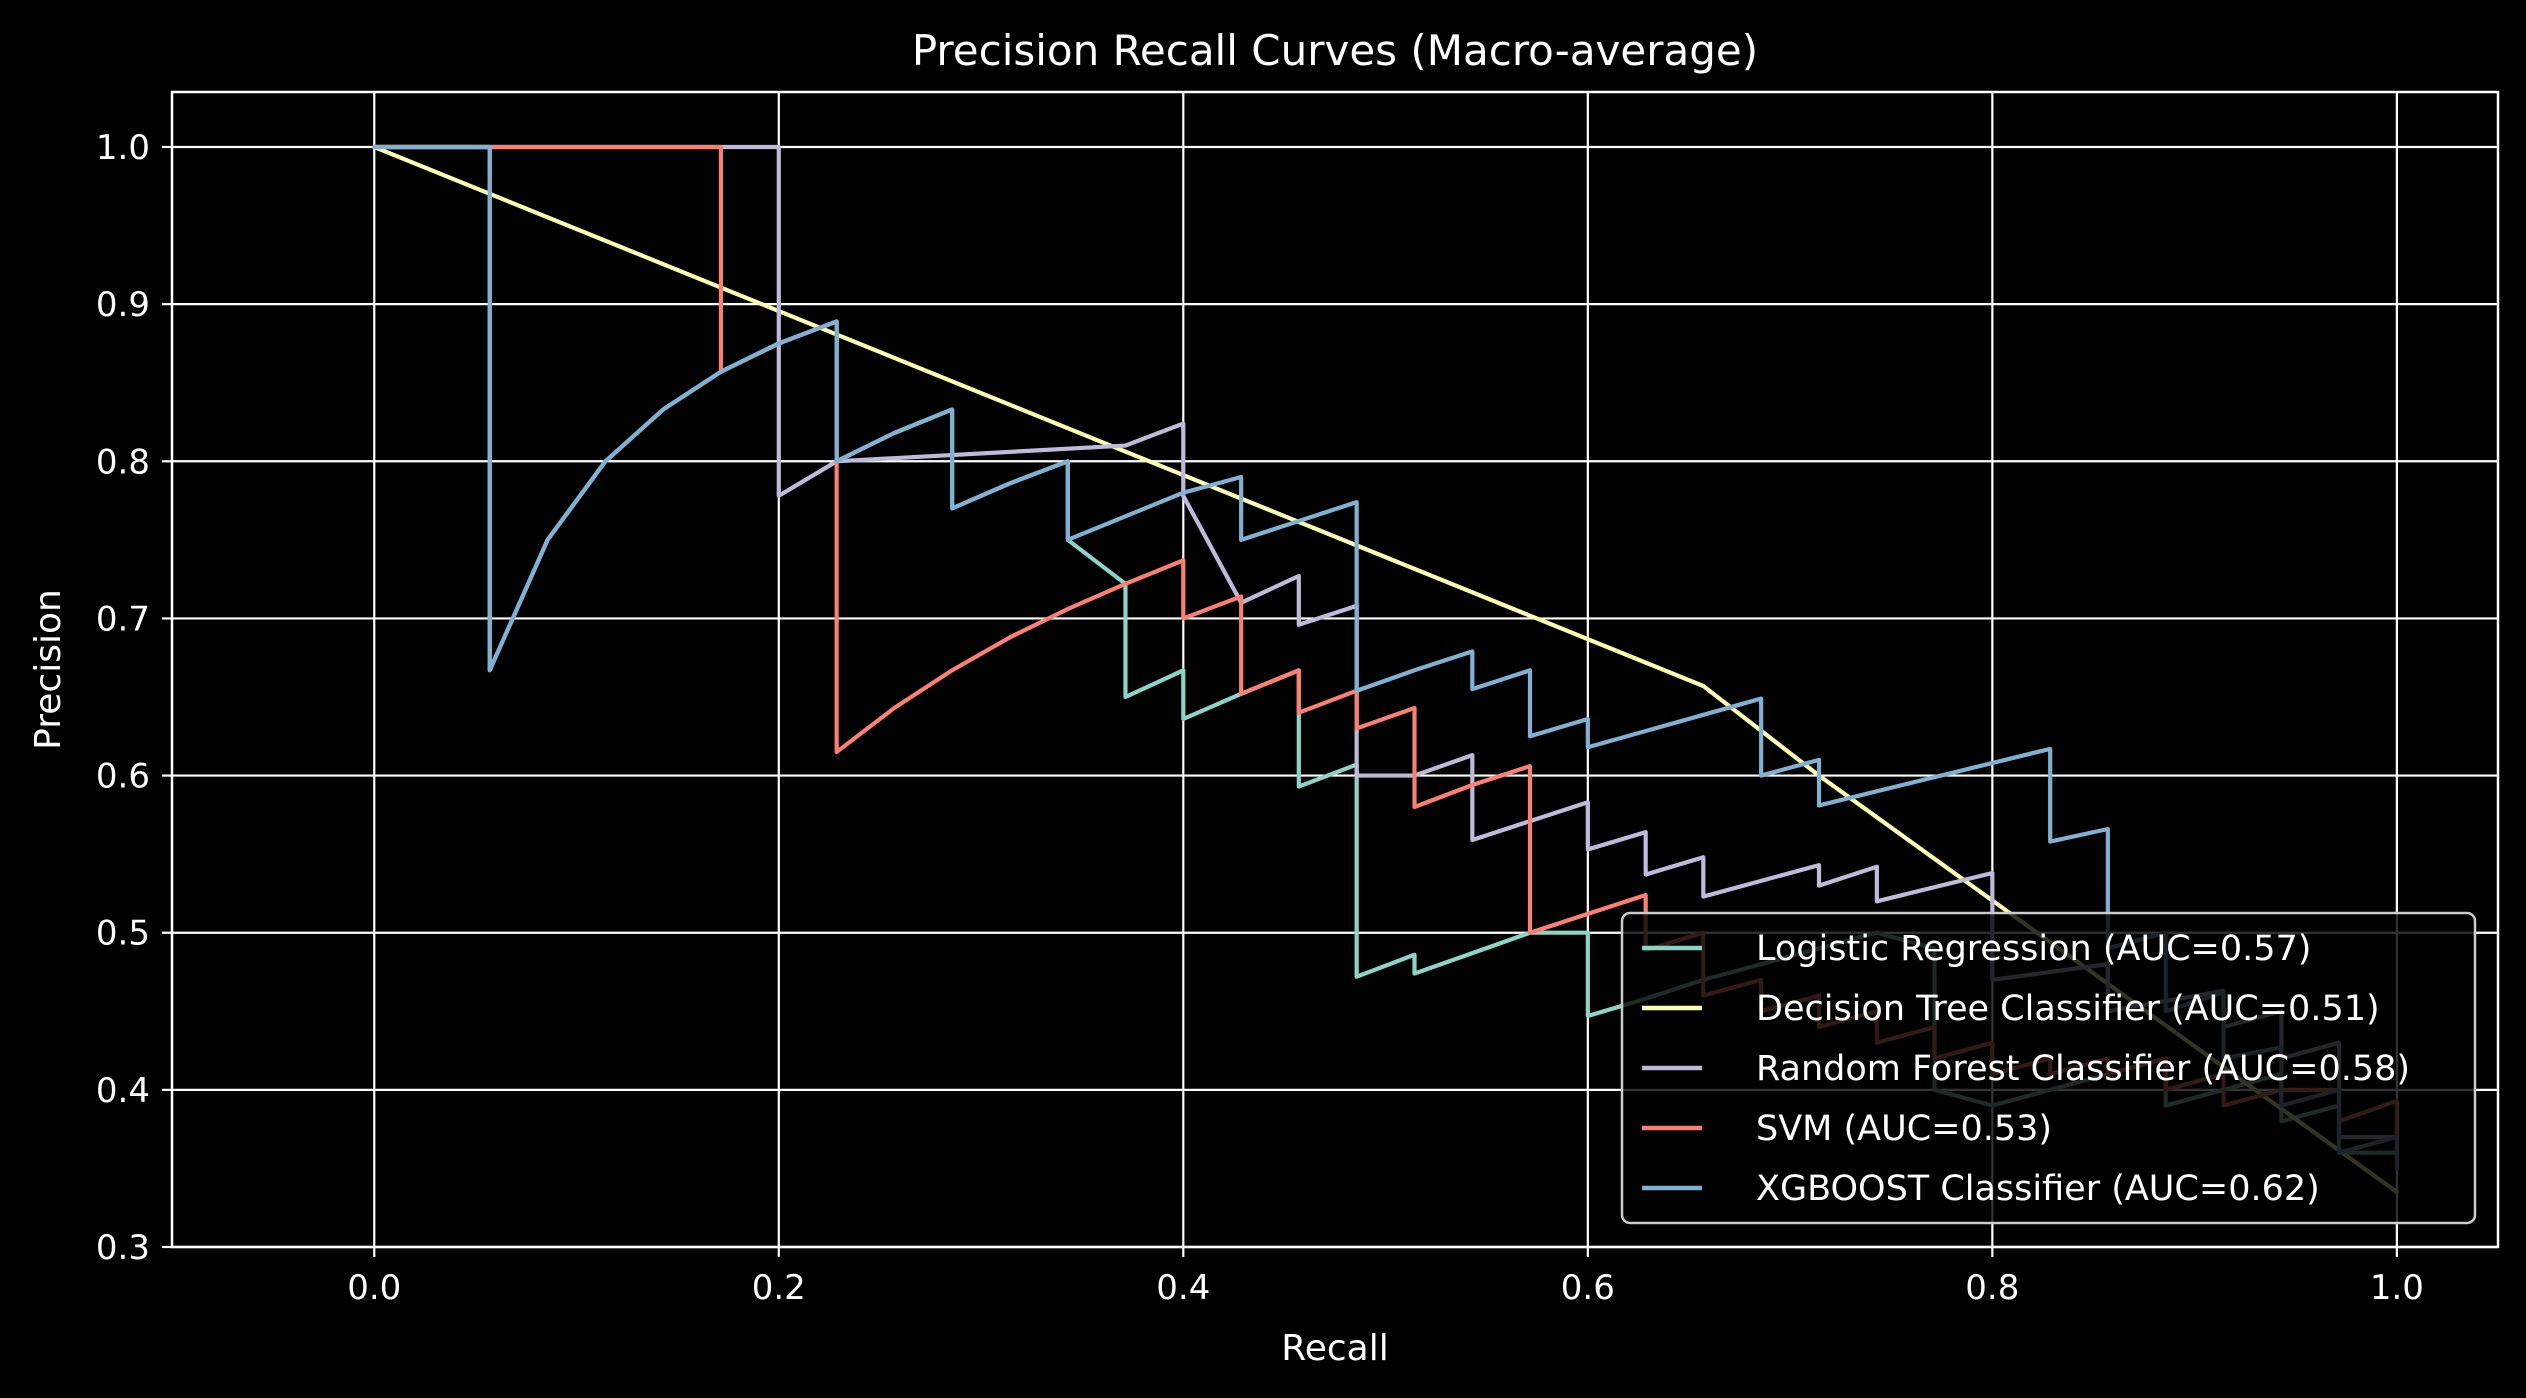 The height and width of the screenshot is (1398, 2526). I want to click on legend-entry-label: Logistic Regression (AUC=0.57), so click(2033, 949).